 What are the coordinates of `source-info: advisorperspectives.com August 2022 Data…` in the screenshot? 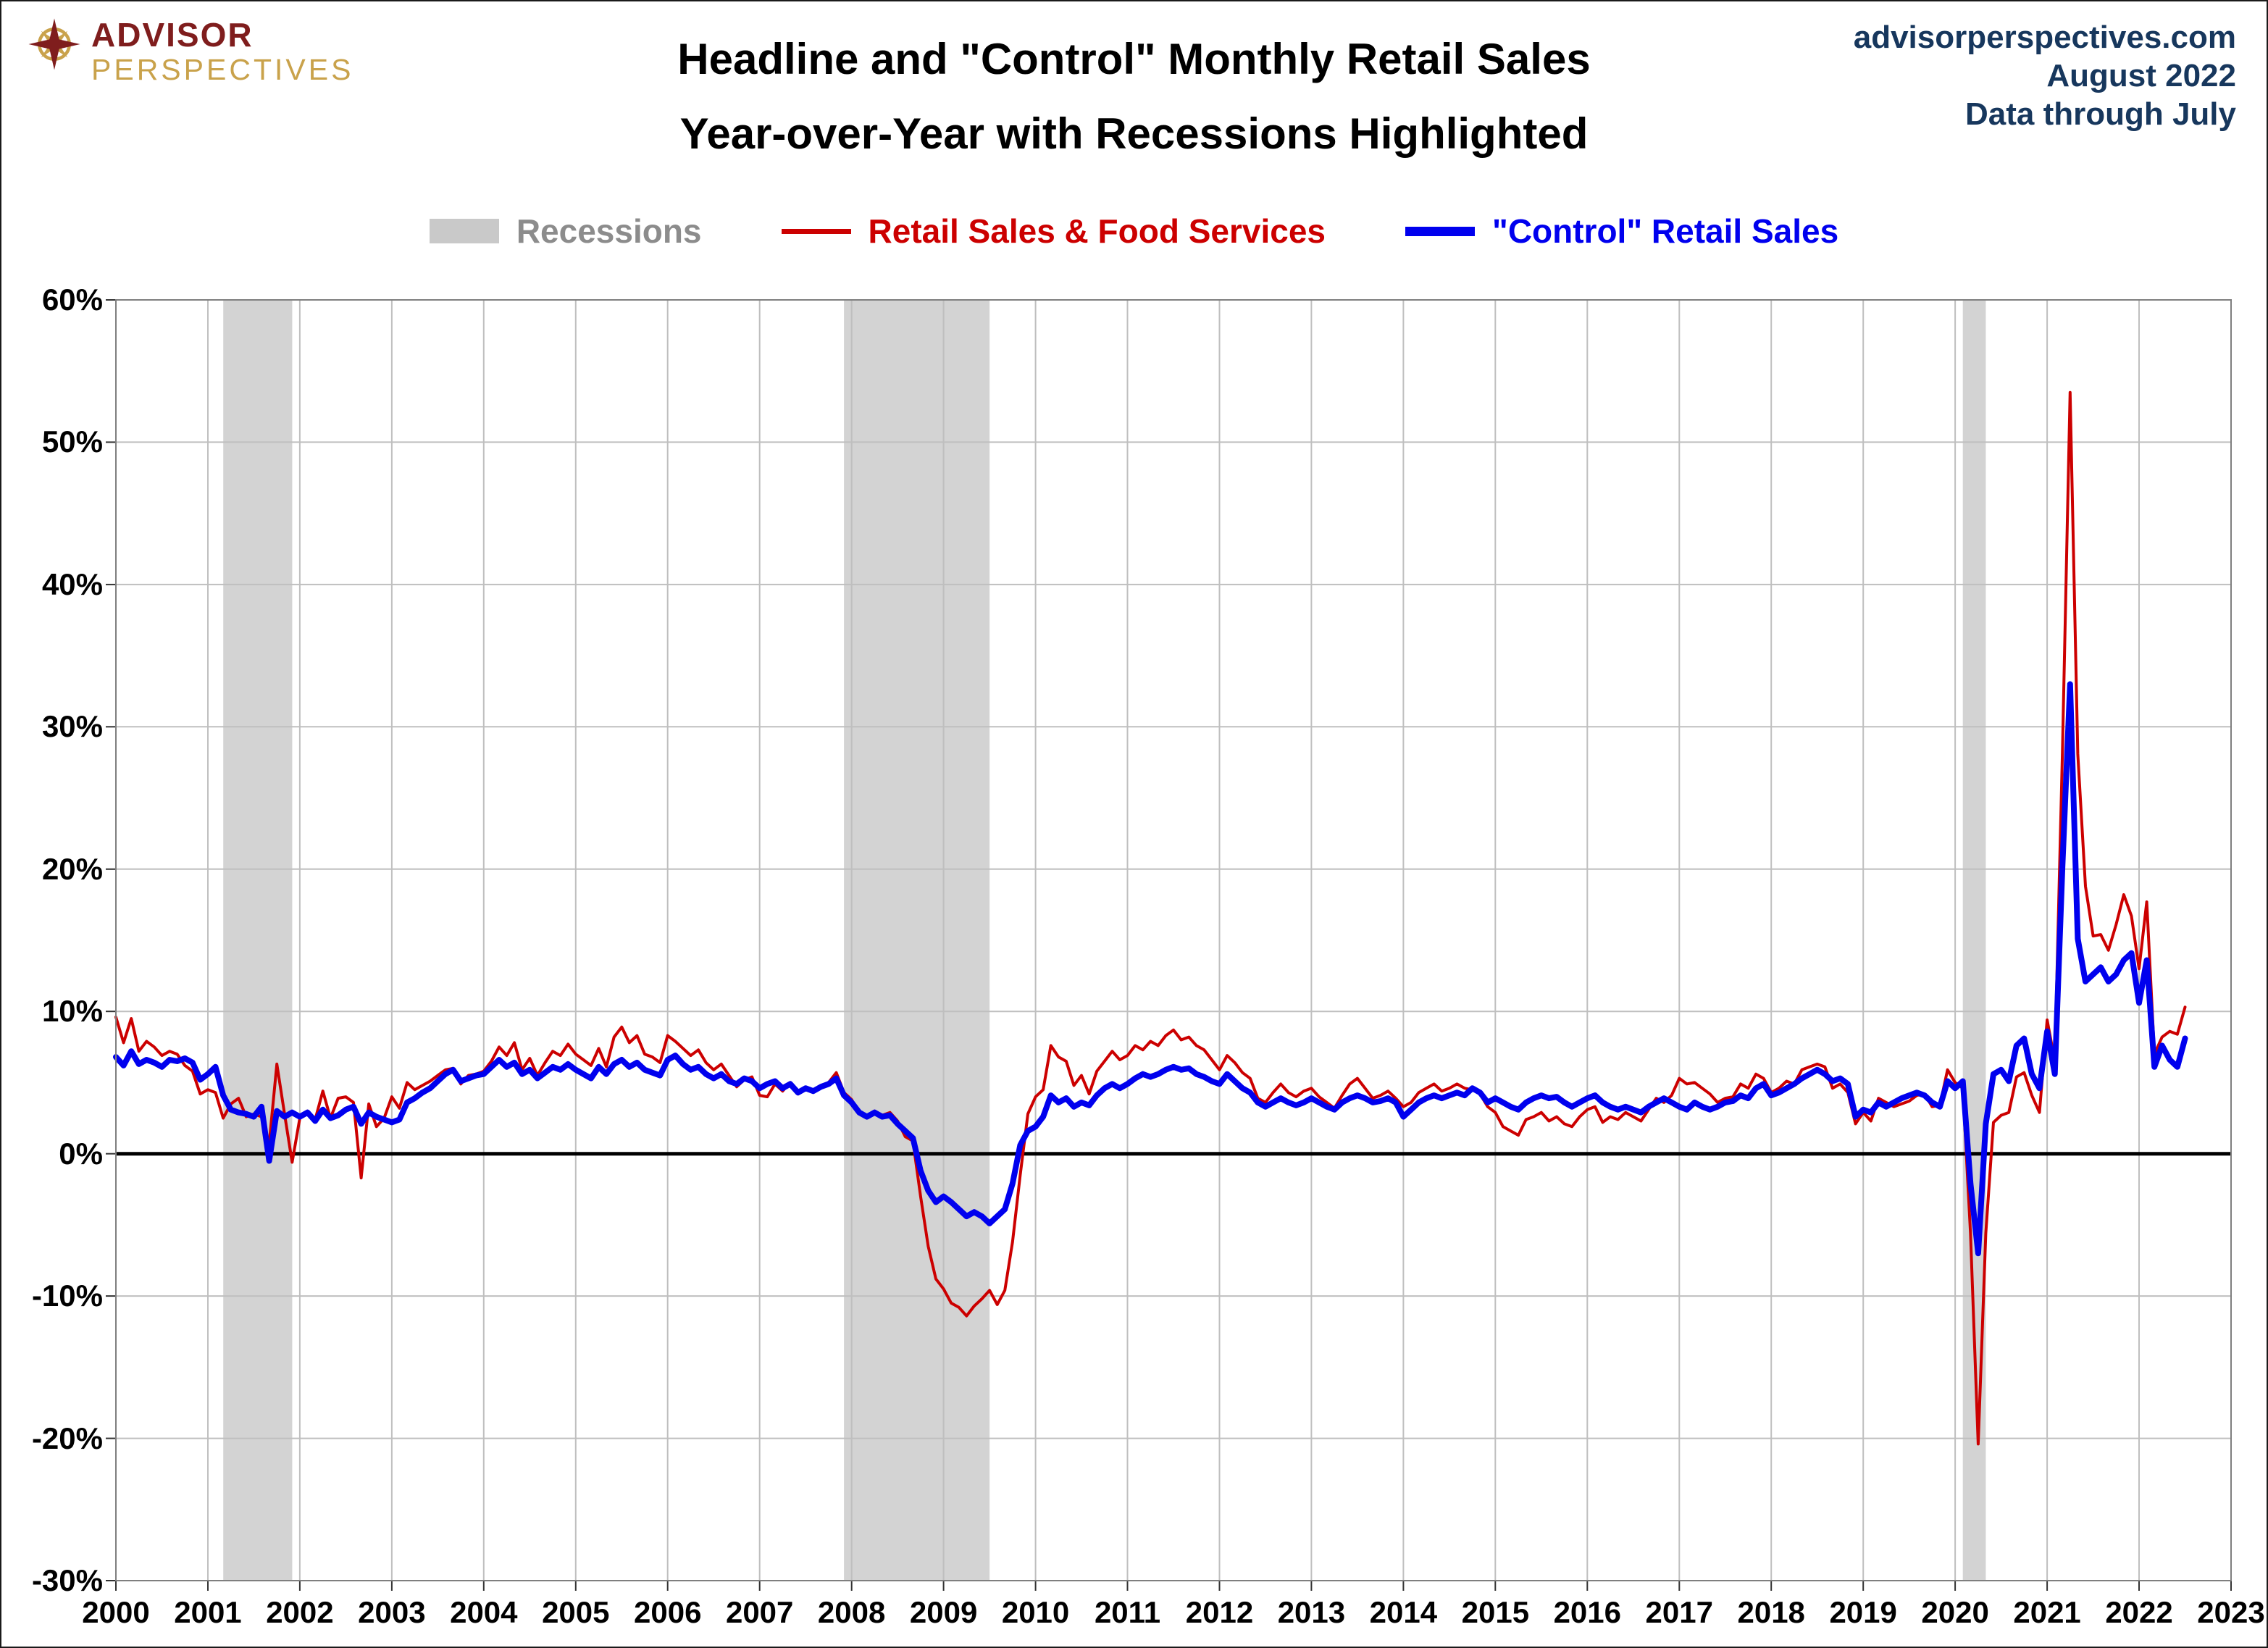 It's located at (2045, 76).